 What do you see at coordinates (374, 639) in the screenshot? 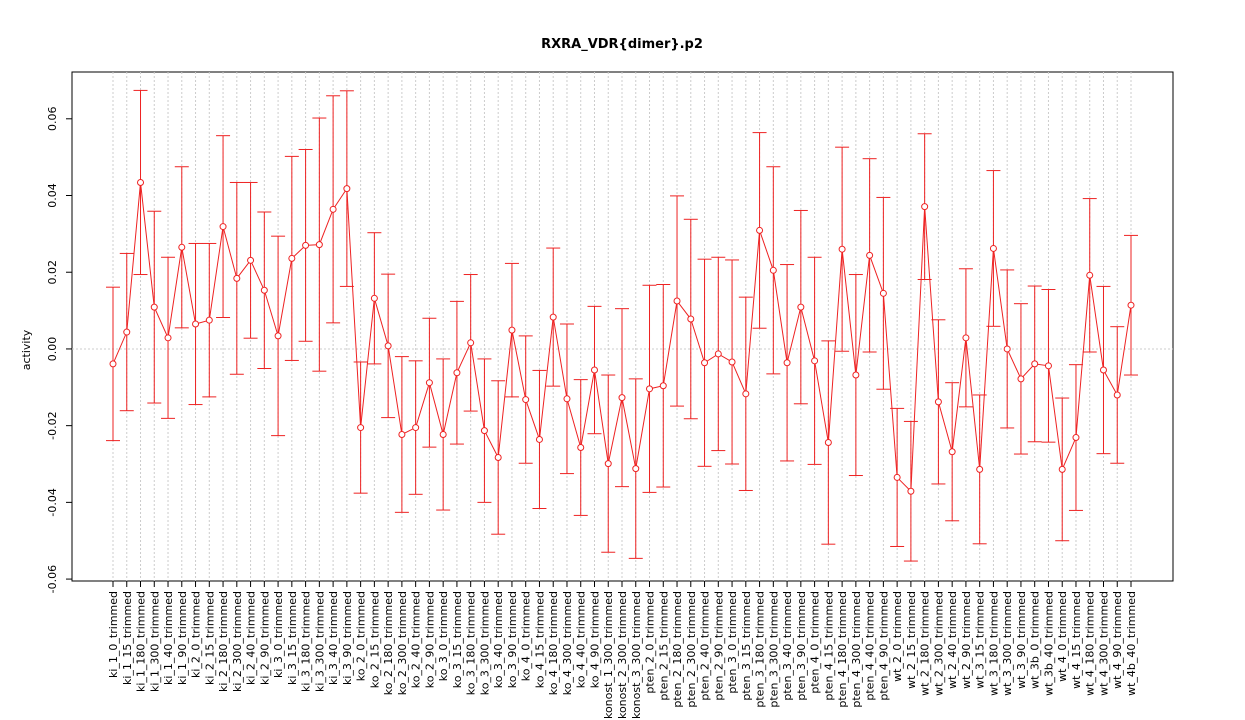
I see `x-tick-label: ko_2_15_trimmed` at bounding box center [374, 639].